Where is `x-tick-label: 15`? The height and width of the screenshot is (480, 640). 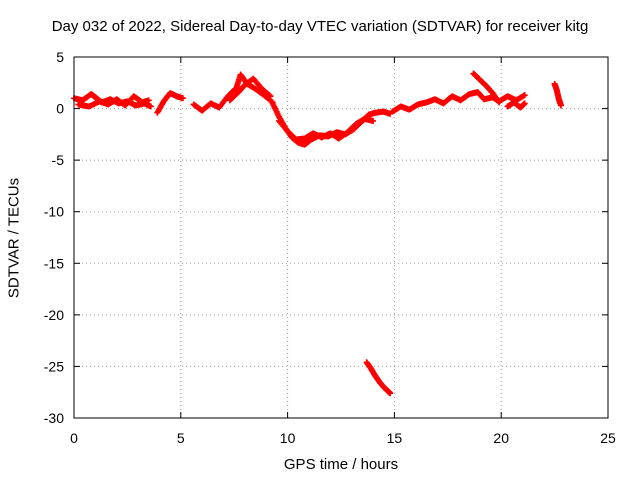
x-tick-label: 15 is located at coordinates (395, 438).